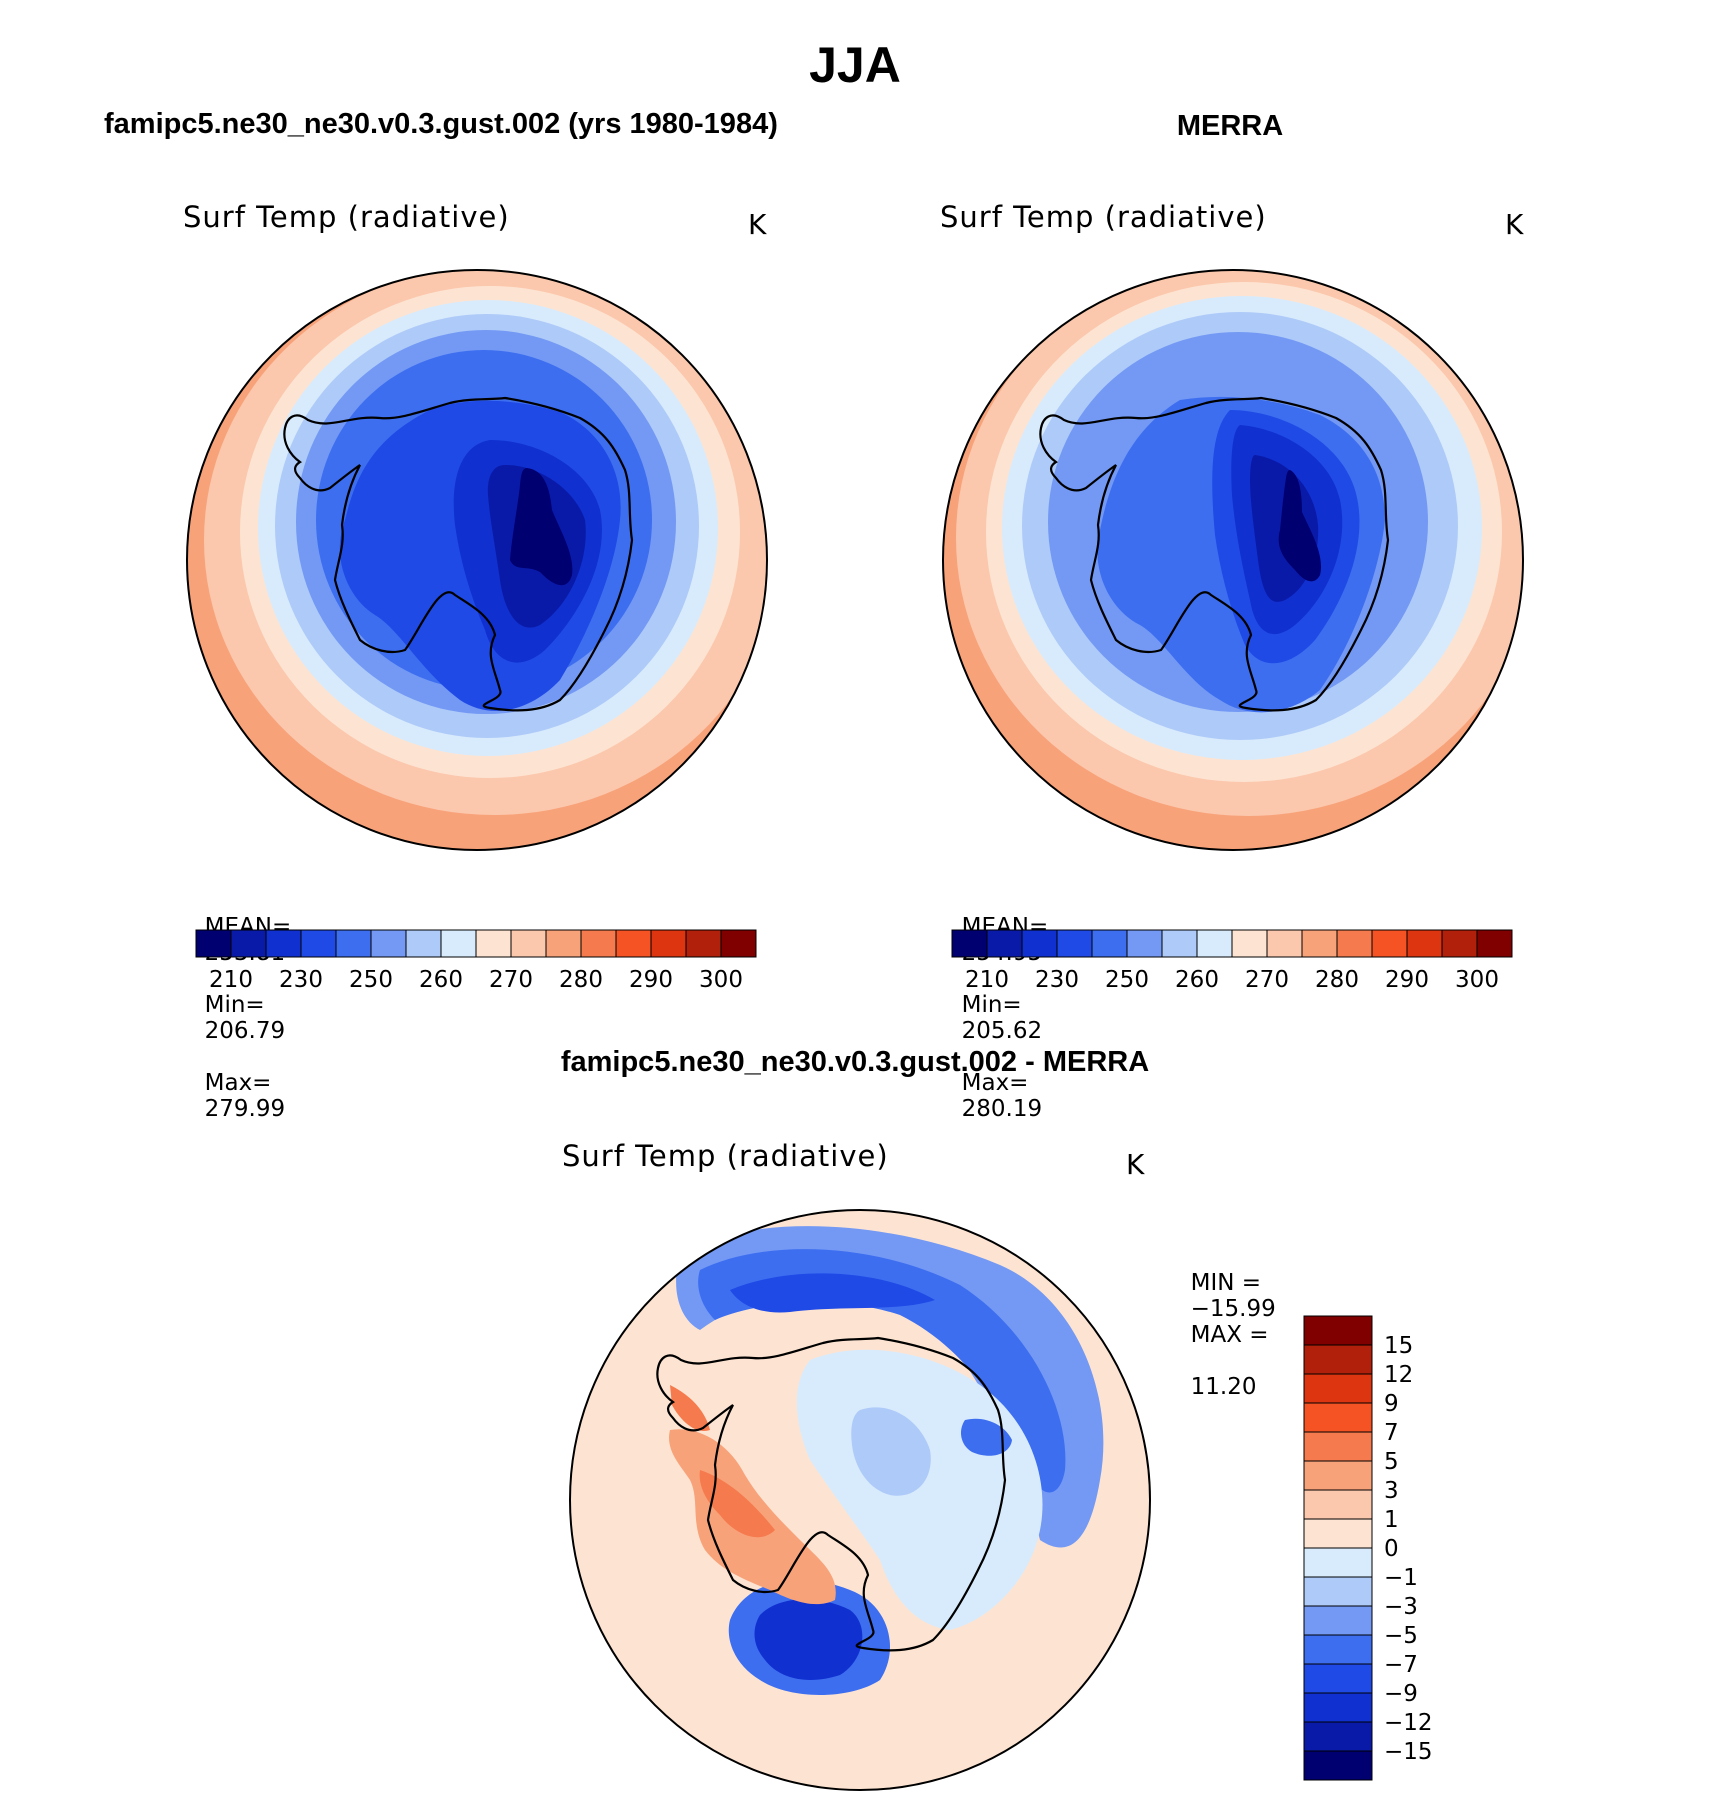 This screenshot has height=1795, width=1710. Describe the element at coordinates (808, 1639) in the screenshot. I see `diff-cold-pool-core` at that location.